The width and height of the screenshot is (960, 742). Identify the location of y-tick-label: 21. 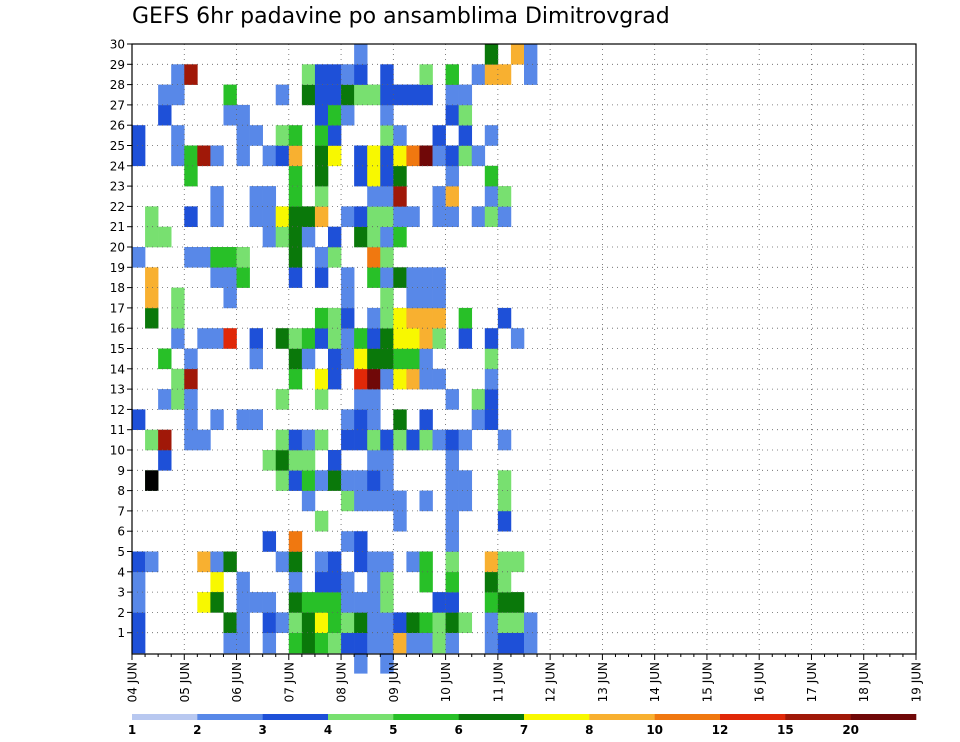
(117, 227).